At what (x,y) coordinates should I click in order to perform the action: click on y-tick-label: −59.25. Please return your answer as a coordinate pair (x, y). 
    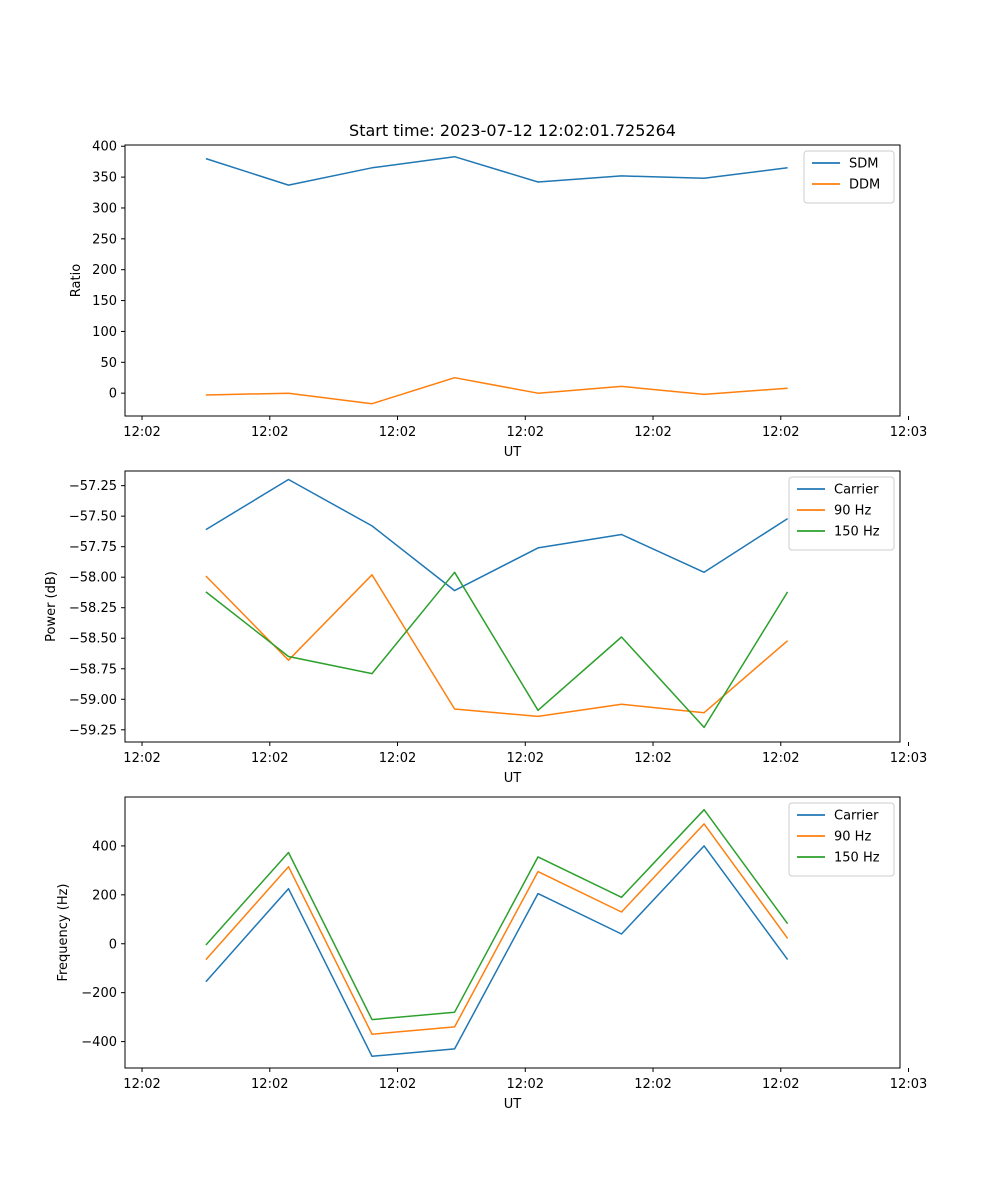
    Looking at the image, I should click on (93, 730).